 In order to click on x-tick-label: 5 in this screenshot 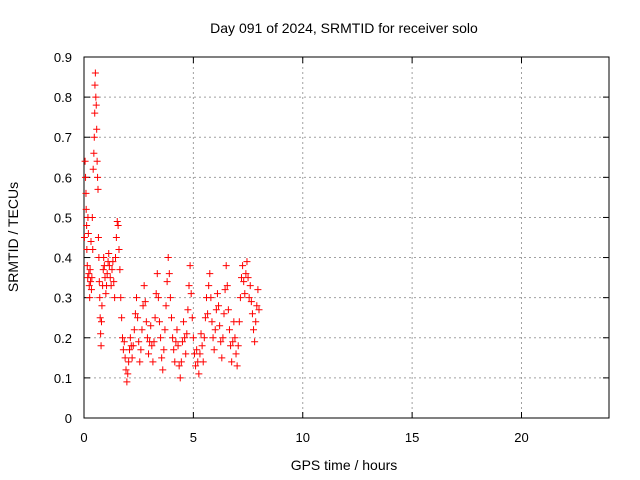, I will do `click(193, 437)`.